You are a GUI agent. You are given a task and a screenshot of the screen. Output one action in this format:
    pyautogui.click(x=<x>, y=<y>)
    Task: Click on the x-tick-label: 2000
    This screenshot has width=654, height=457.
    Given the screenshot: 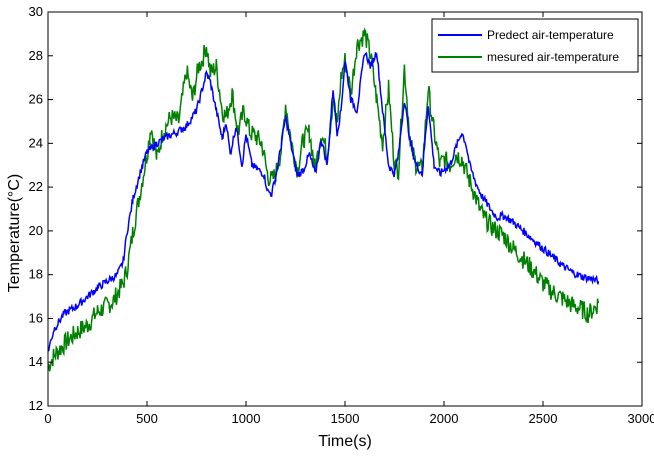 What is the action you would take?
    pyautogui.click(x=444, y=418)
    